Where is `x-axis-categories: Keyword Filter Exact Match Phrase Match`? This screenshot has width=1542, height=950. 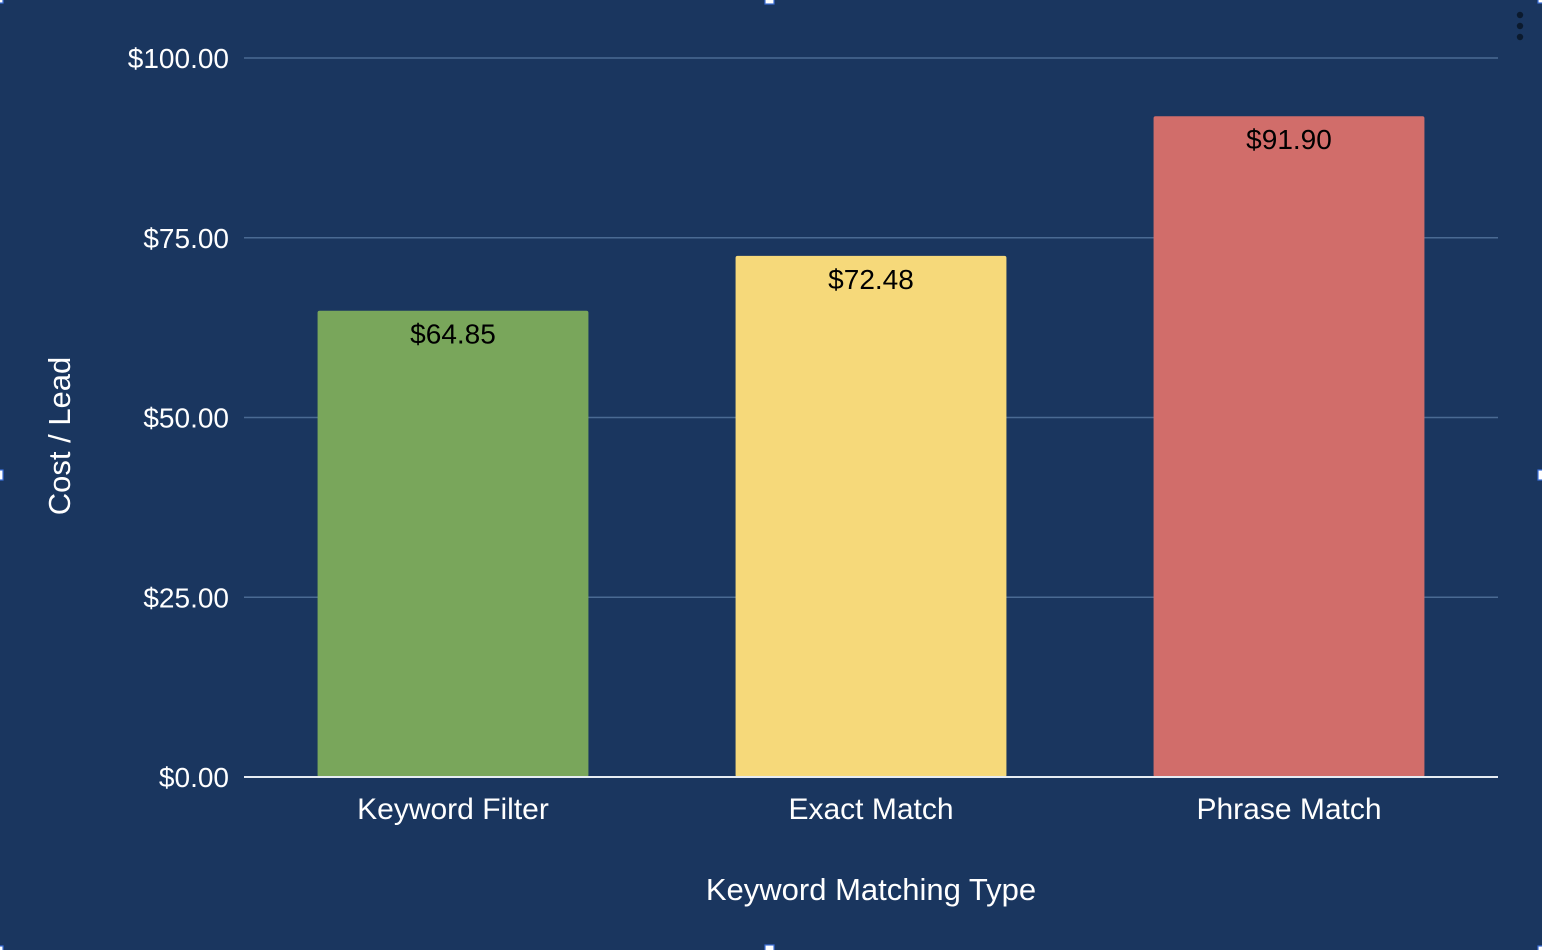 x-axis-categories: Keyword Filter Exact Match Phrase Match is located at coordinates (869, 809).